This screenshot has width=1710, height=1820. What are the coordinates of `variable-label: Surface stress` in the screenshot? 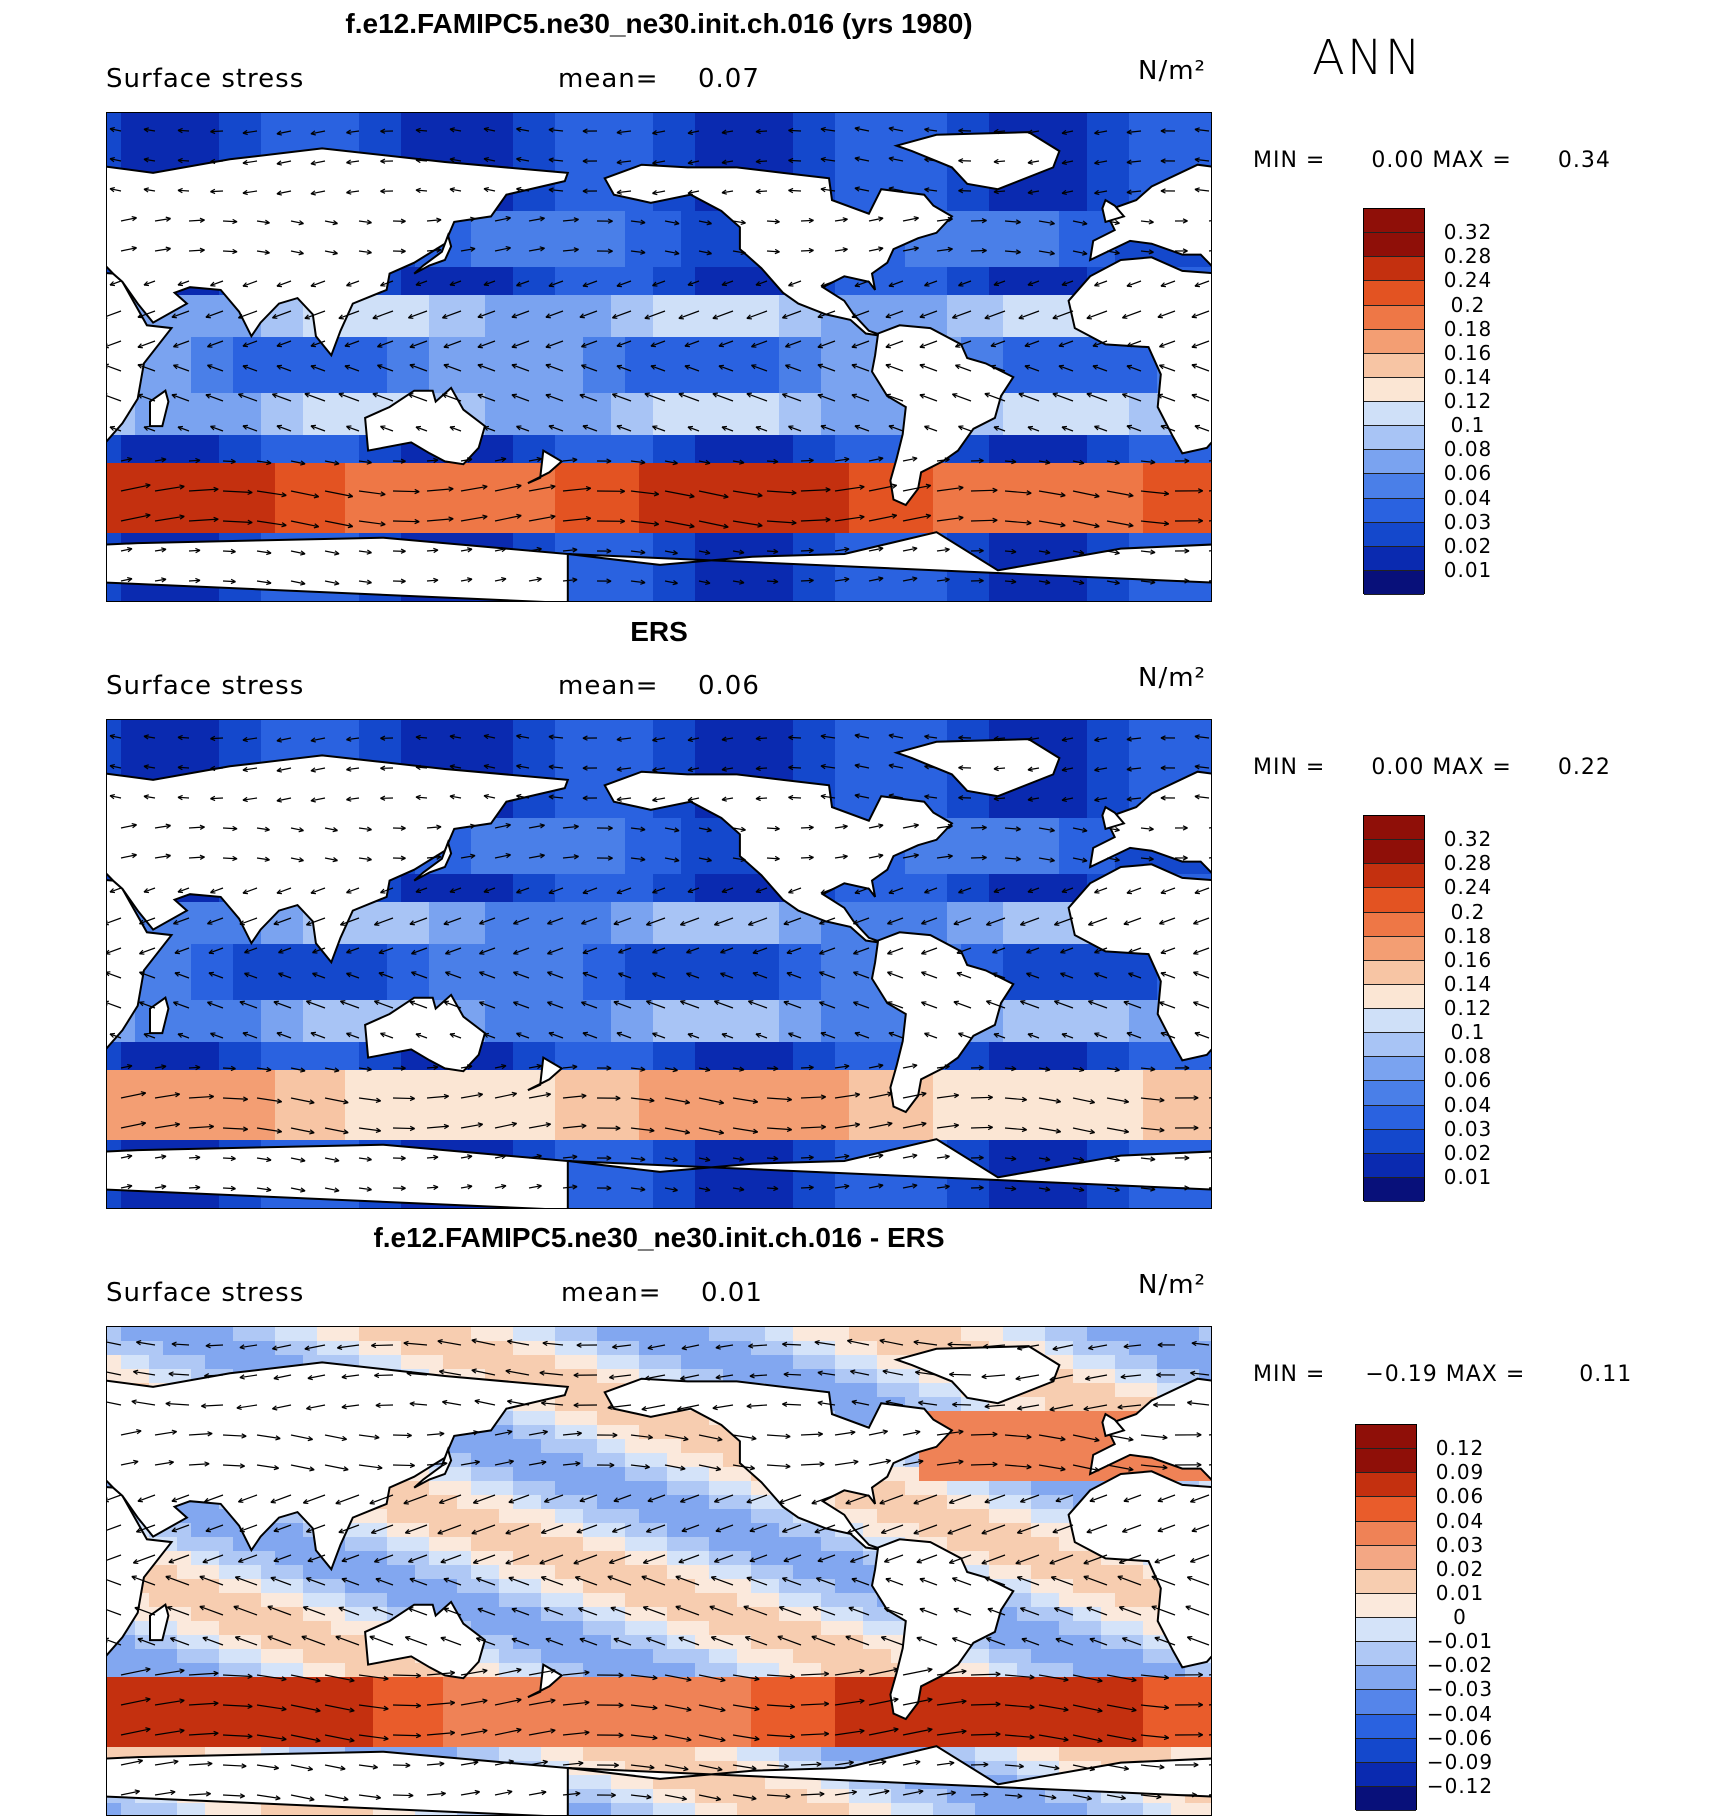 It's located at (205, 686).